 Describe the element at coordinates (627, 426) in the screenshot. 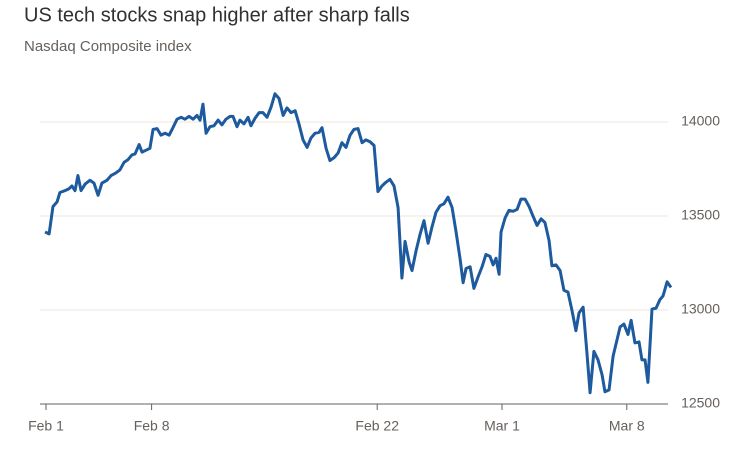

I see `x-tick-label: Mar 8` at that location.